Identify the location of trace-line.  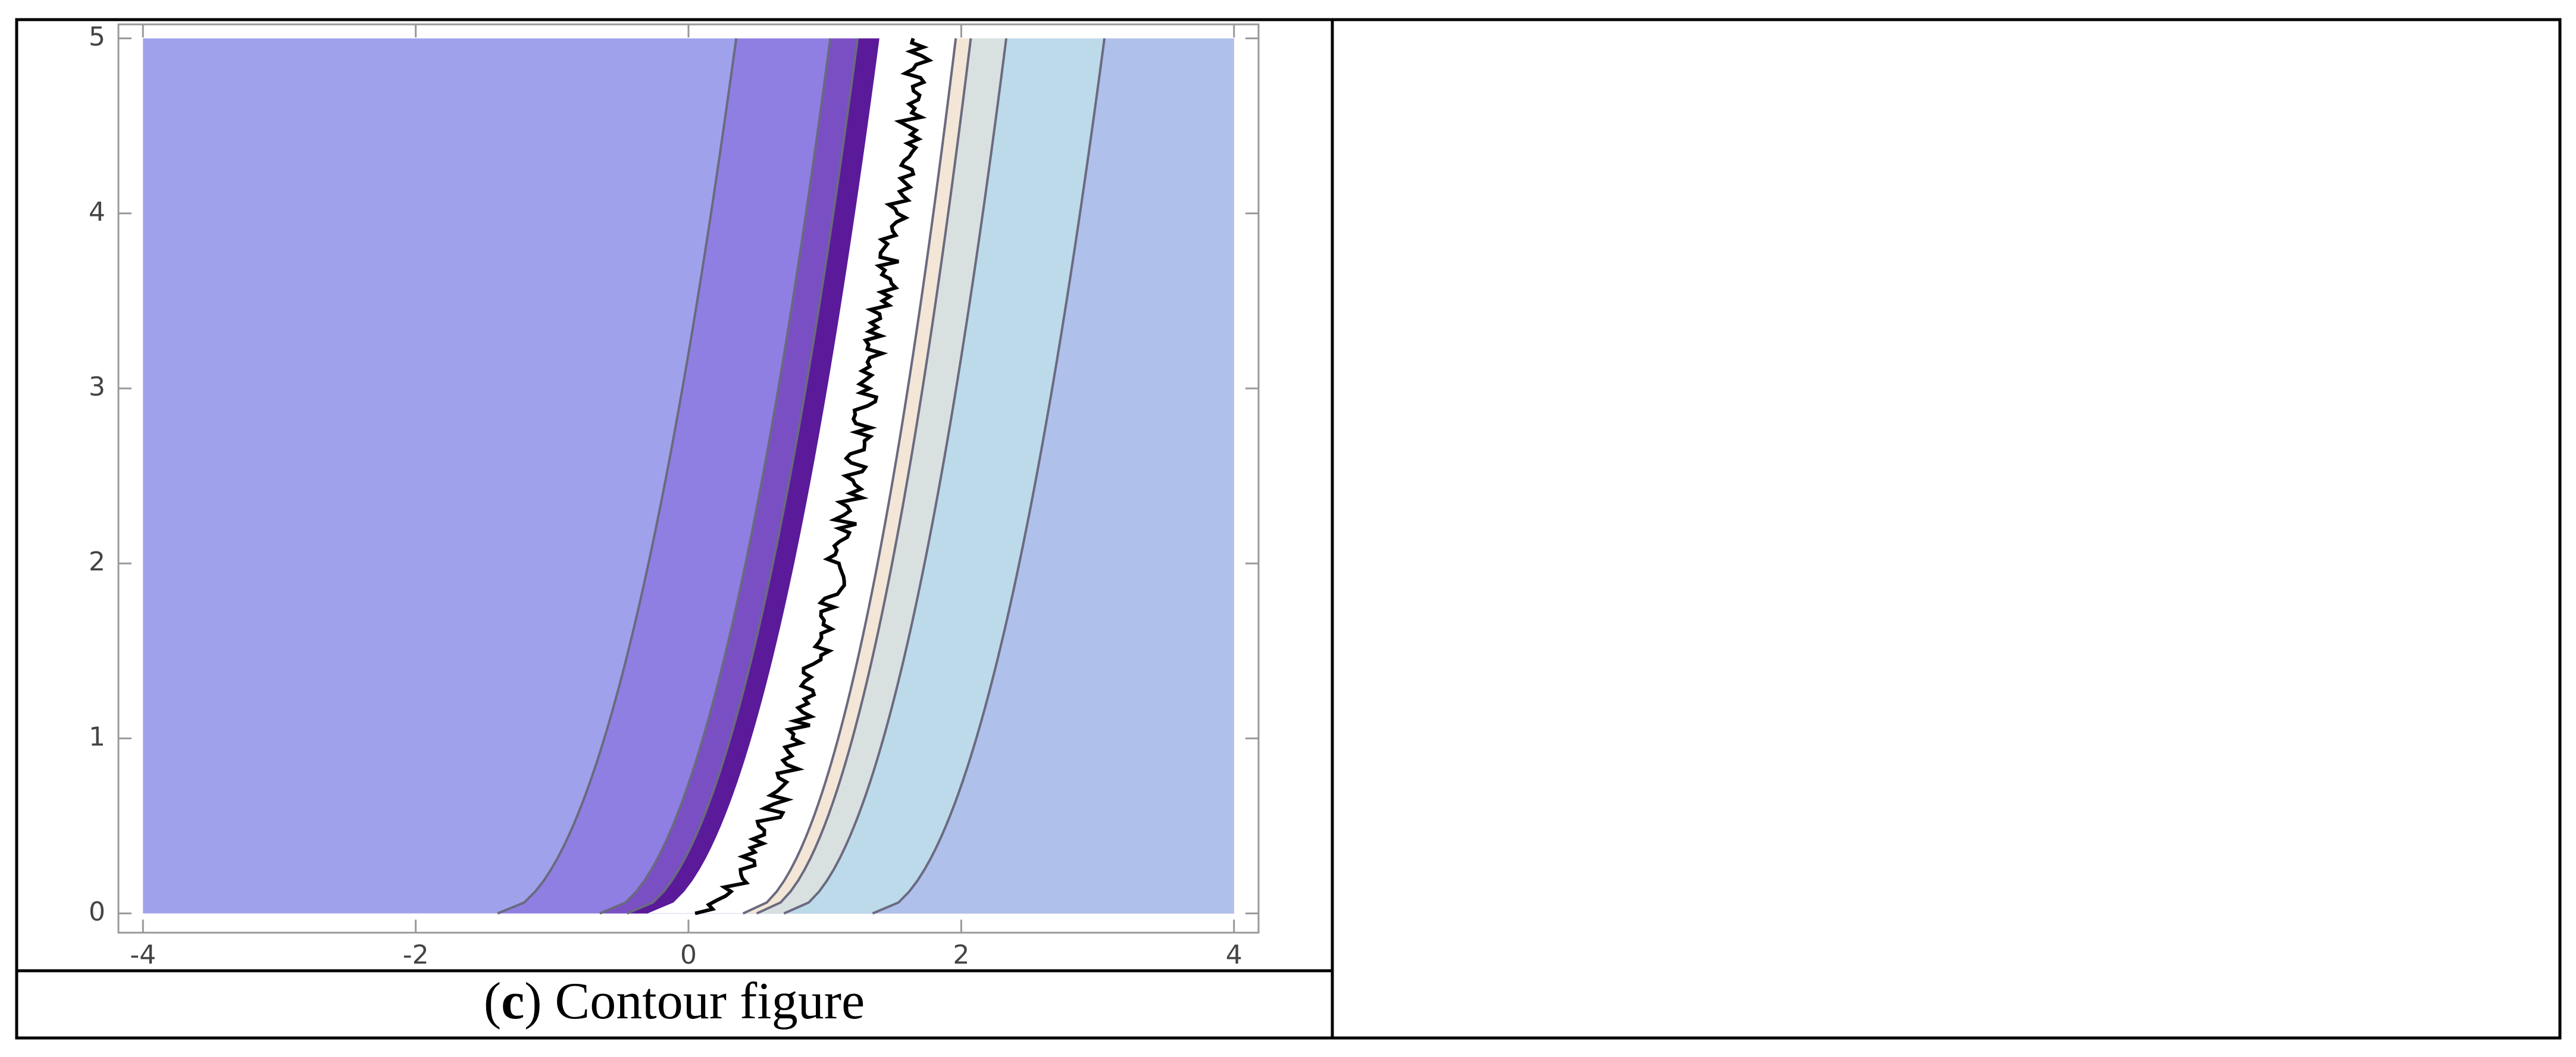
(814, 476).